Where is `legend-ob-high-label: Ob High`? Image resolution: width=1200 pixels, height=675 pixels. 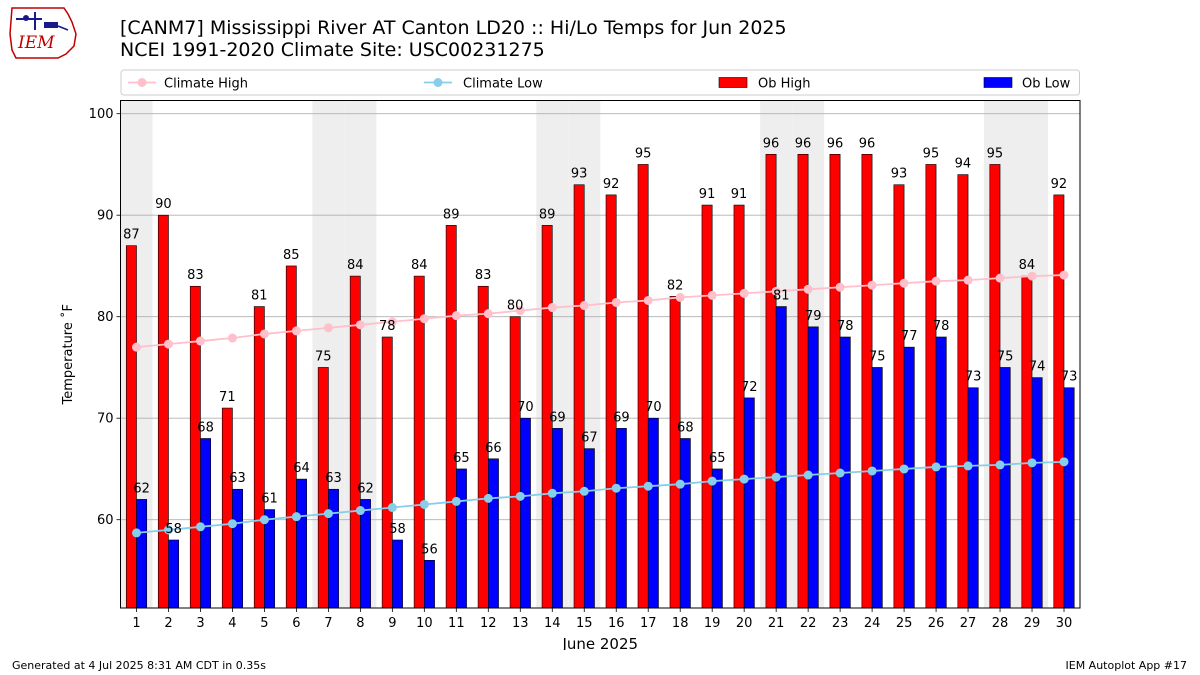 legend-ob-high-label: Ob High is located at coordinates (784, 84).